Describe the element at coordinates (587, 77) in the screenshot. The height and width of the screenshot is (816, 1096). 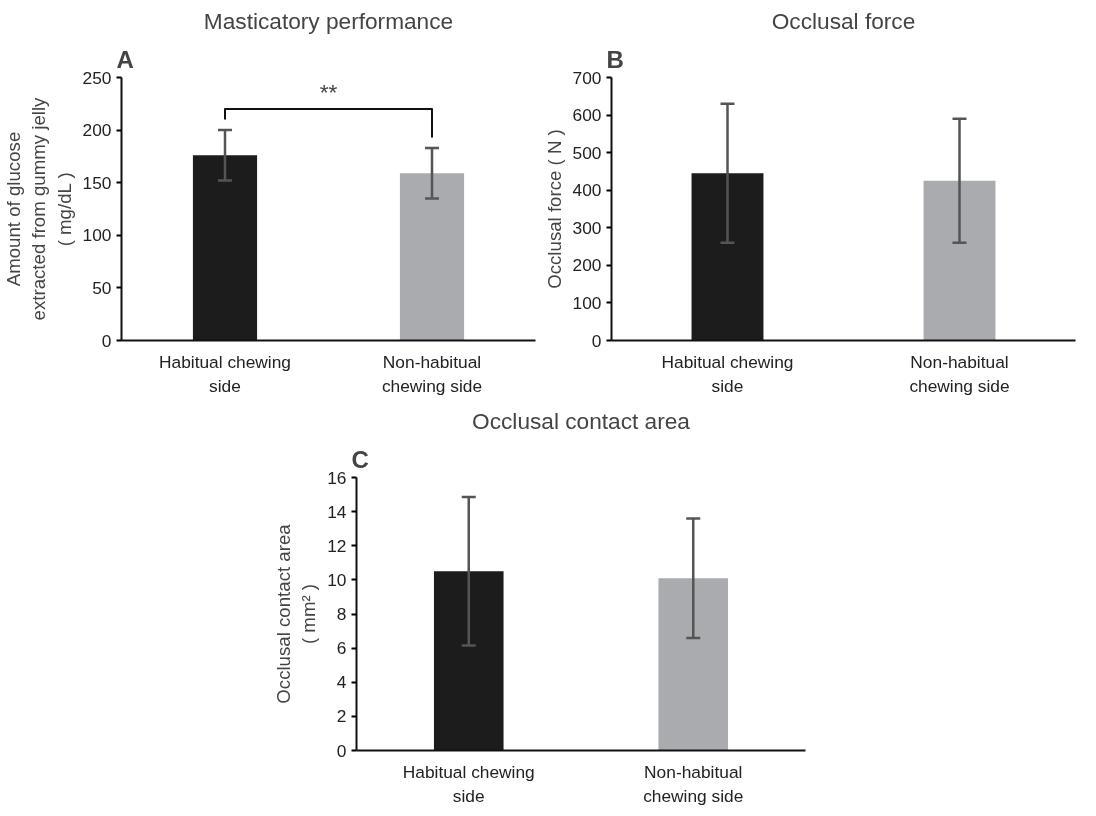
I see `y-tick-label: 700` at that location.